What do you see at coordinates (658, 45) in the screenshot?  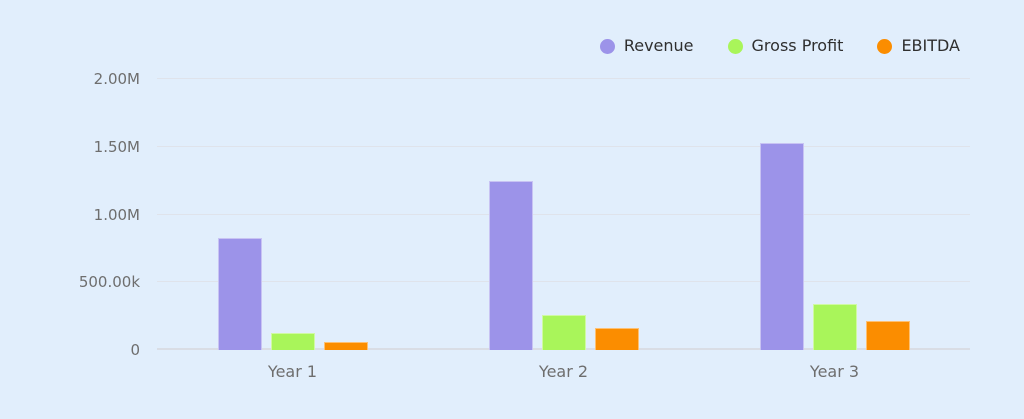 I see `legend-item-label: Revenue` at bounding box center [658, 45].